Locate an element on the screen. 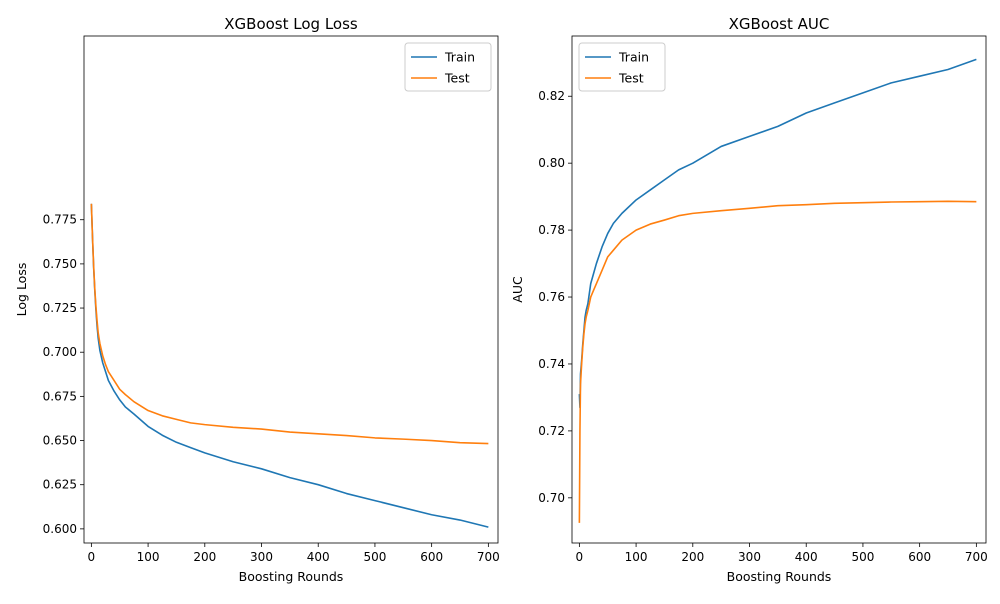  y-tick-label: 0.76 is located at coordinates (551, 297).